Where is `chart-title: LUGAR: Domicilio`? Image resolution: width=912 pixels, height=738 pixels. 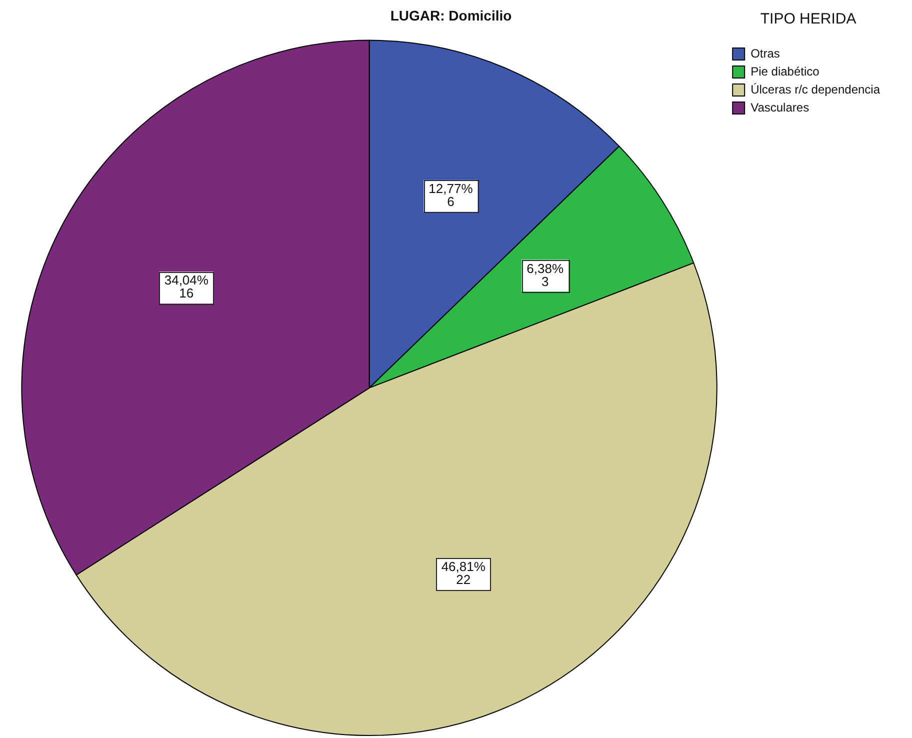
chart-title: LUGAR: Domicilio is located at coordinates (451, 15).